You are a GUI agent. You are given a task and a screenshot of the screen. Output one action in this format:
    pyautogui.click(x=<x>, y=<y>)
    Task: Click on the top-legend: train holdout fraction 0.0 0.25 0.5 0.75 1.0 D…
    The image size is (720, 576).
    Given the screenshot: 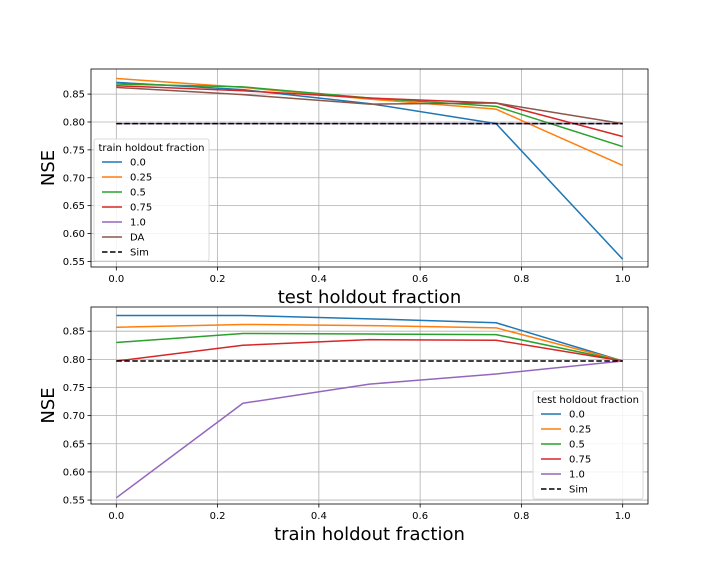 What is the action you would take?
    pyautogui.click(x=151, y=200)
    